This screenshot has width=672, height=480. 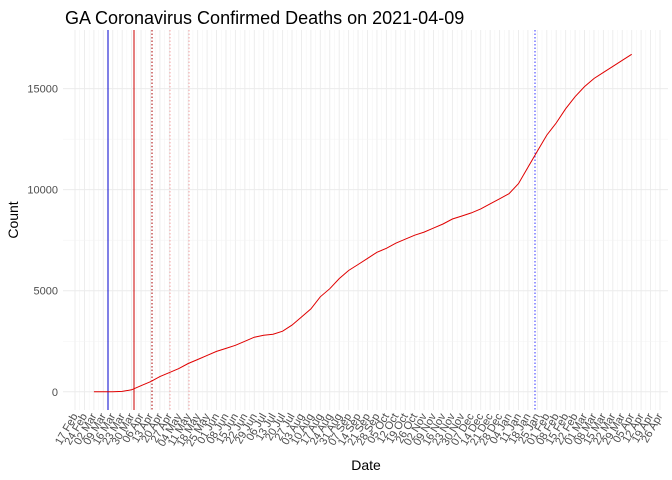 What do you see at coordinates (55, 393) in the screenshot?
I see `y-tick-label: 0` at bounding box center [55, 393].